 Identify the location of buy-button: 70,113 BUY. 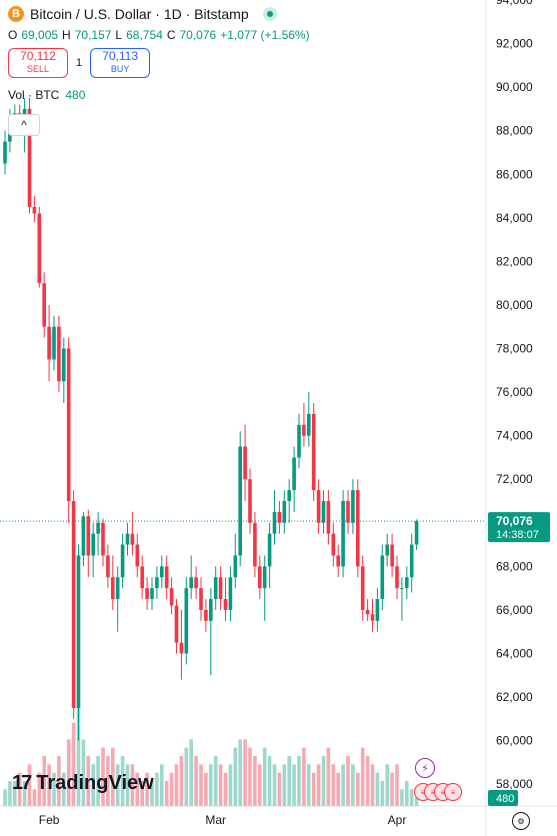
(120, 63).